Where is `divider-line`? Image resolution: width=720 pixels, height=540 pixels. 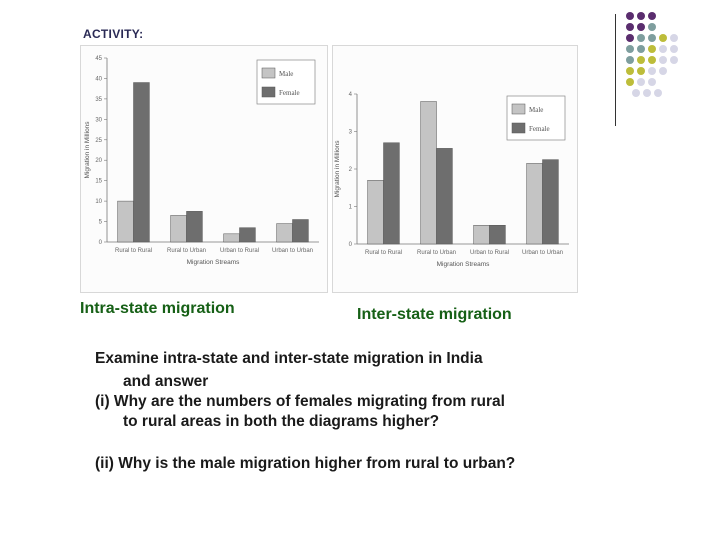
divider-line is located at coordinates (615, 70).